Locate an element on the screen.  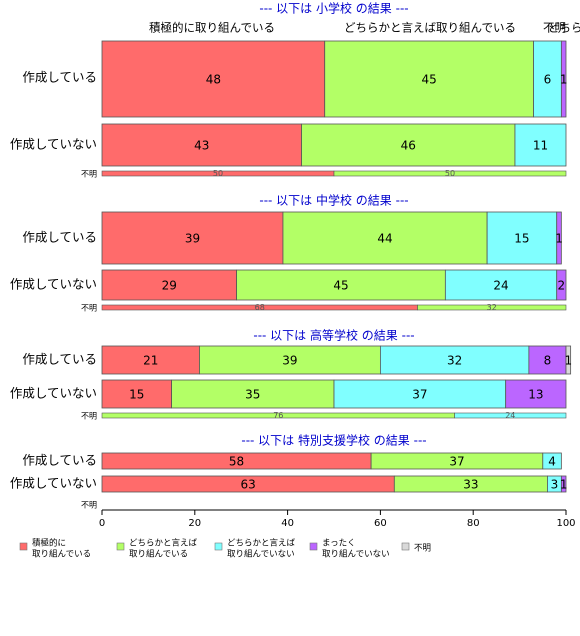
legend-label: まったく is located at coordinates (339, 544).